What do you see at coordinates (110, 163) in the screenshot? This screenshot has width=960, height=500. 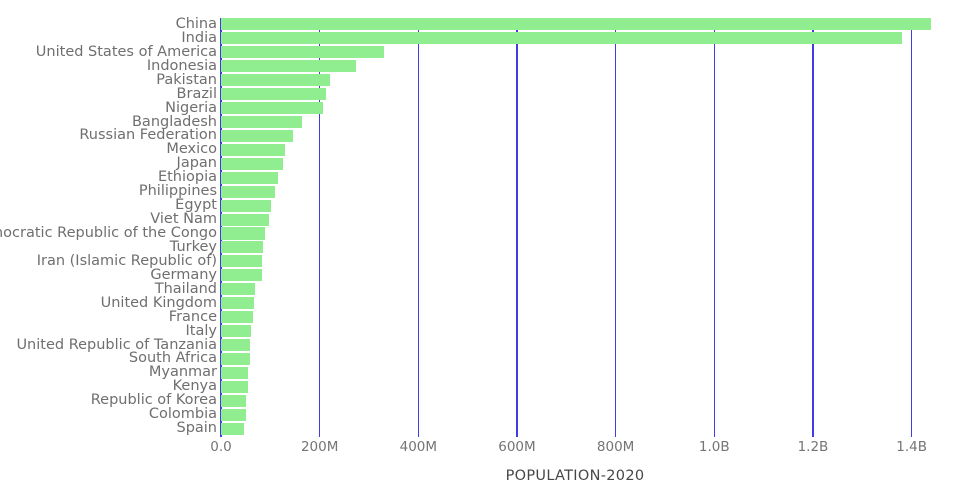 I see `category-label-cell: Japan` at bounding box center [110, 163].